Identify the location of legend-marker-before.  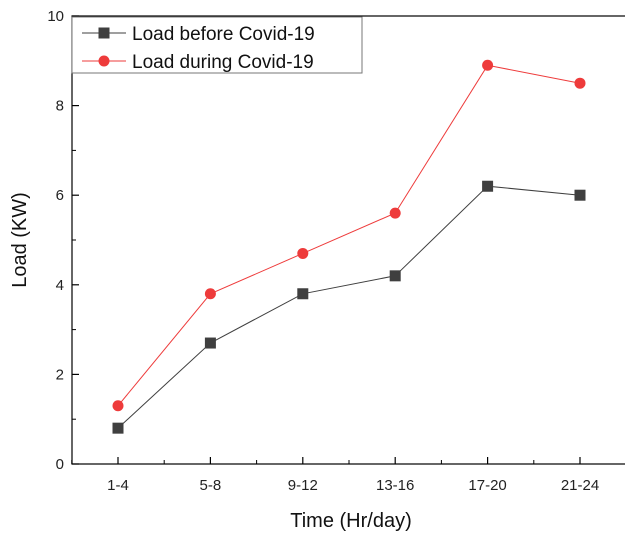
(104, 33).